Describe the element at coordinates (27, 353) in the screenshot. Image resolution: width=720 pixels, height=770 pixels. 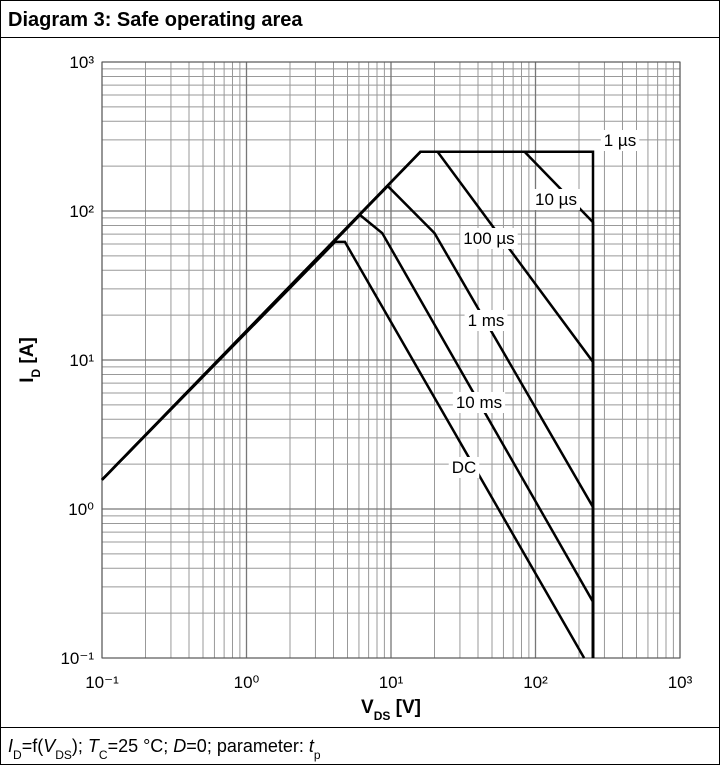
I see `y-axis-label-part: [A]` at that location.